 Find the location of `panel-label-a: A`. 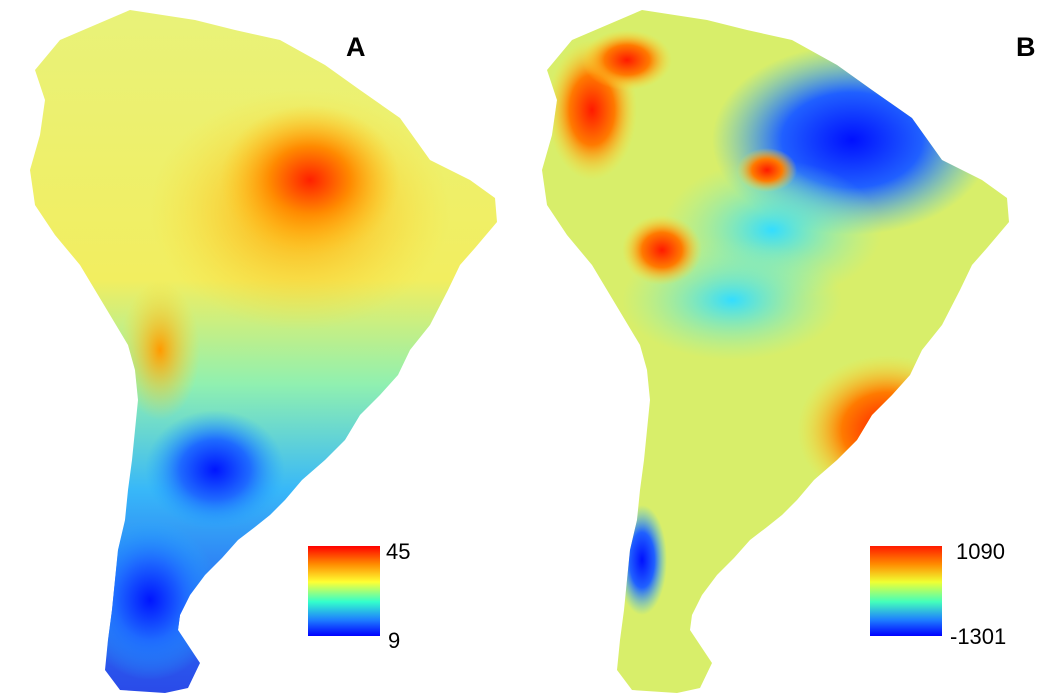

panel-label-a: A is located at coordinates (356, 47).